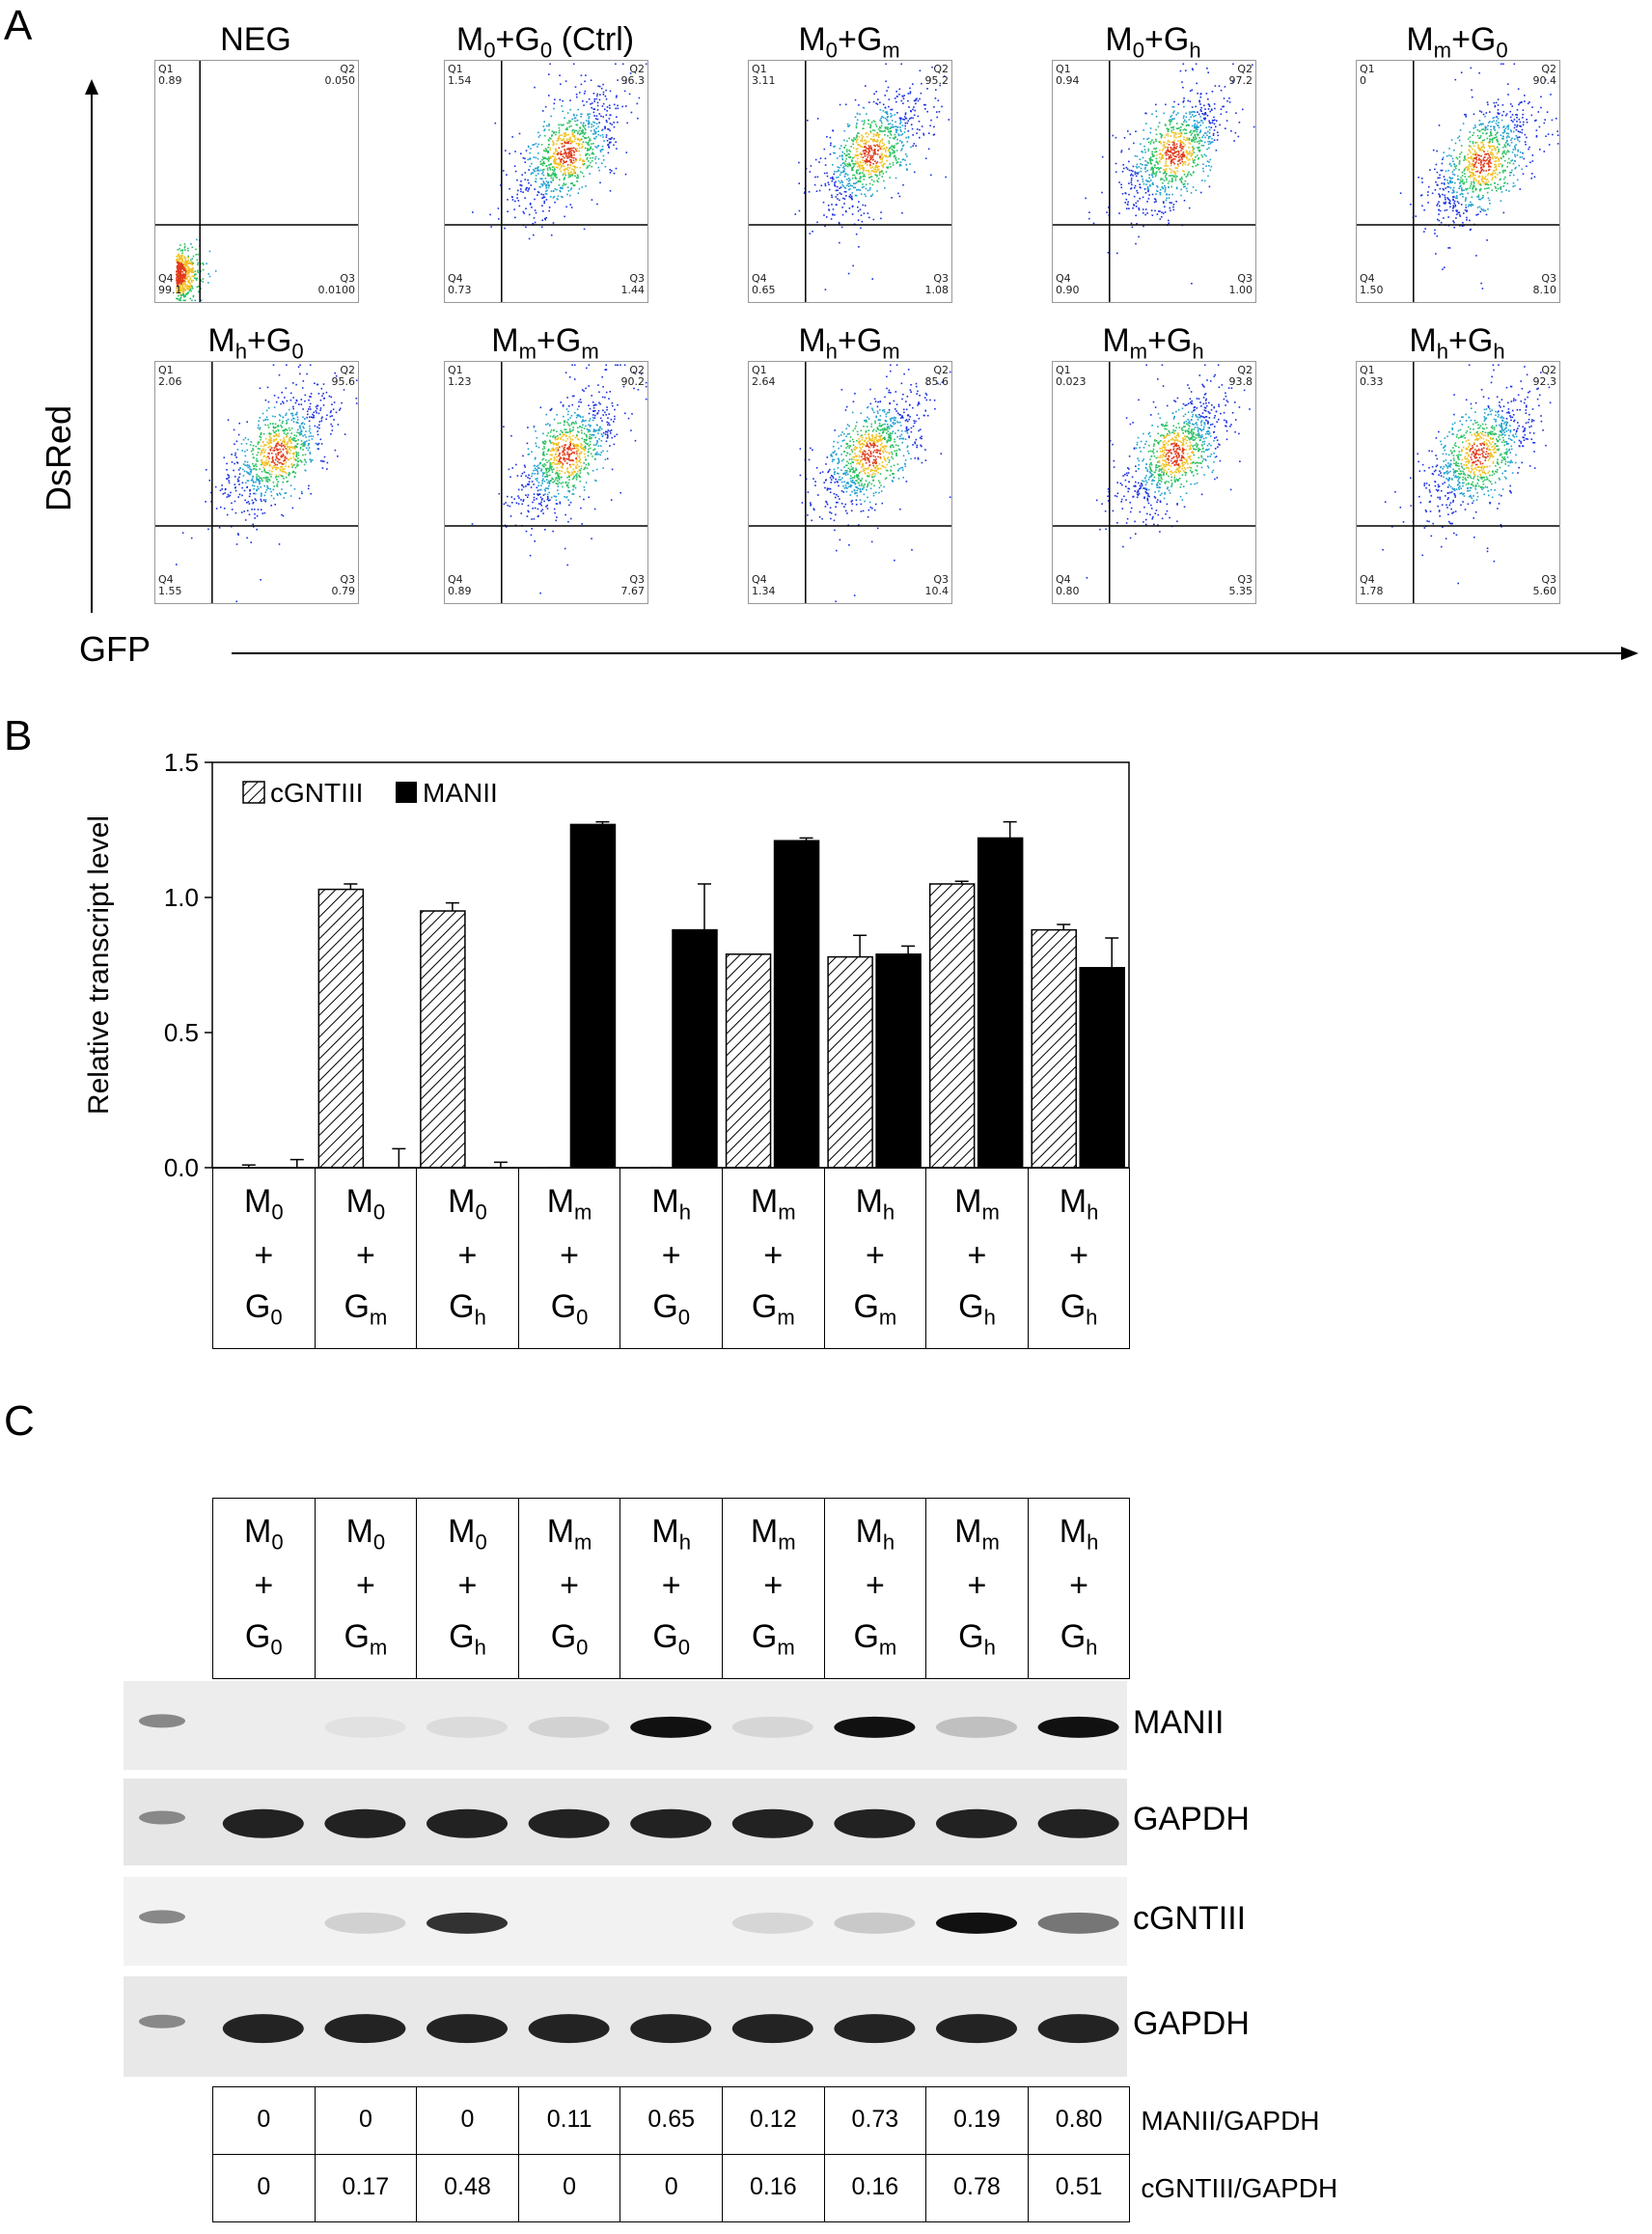  I want to click on quadrant-q1-label: Q1 1.23, so click(460, 376).